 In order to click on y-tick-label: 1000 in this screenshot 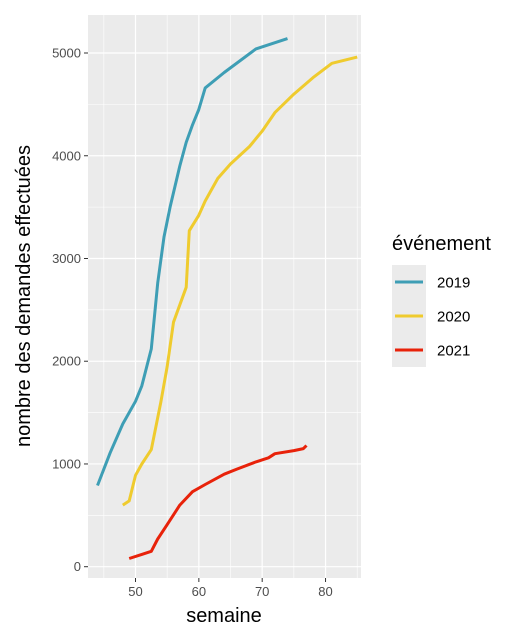, I will do `click(66, 463)`.